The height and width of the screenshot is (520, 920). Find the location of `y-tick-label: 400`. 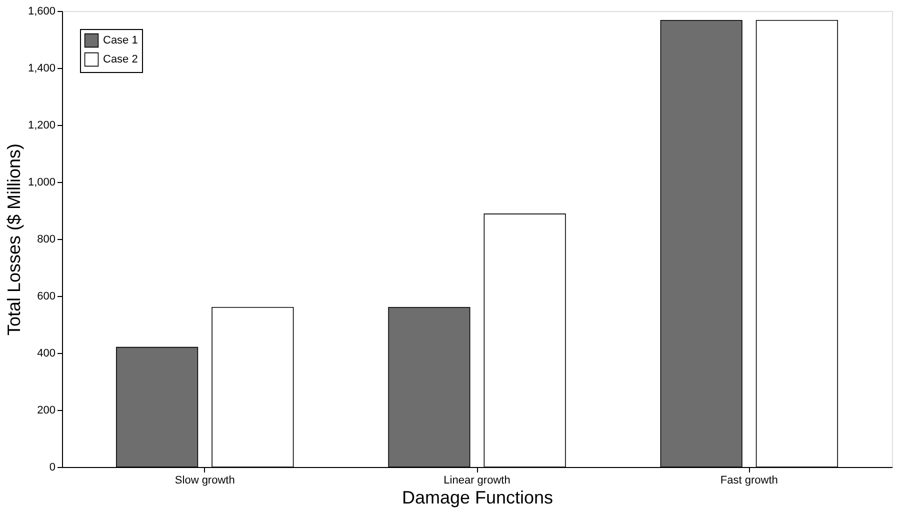

y-tick-label: 400 is located at coordinates (46, 354).